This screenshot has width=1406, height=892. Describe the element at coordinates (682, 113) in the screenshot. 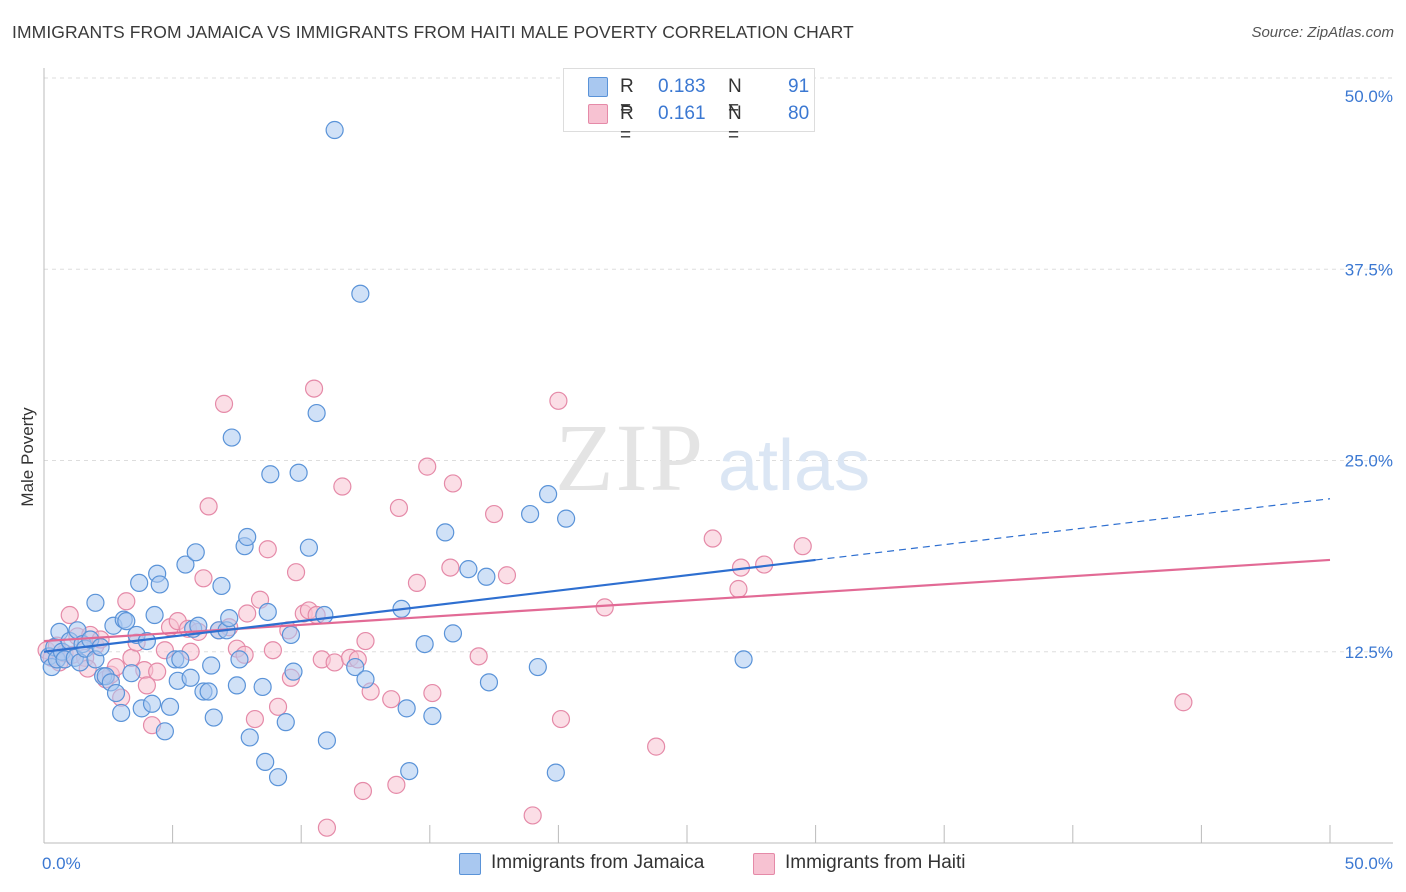

I see `legend-r-value-haiti: 0.161` at that location.